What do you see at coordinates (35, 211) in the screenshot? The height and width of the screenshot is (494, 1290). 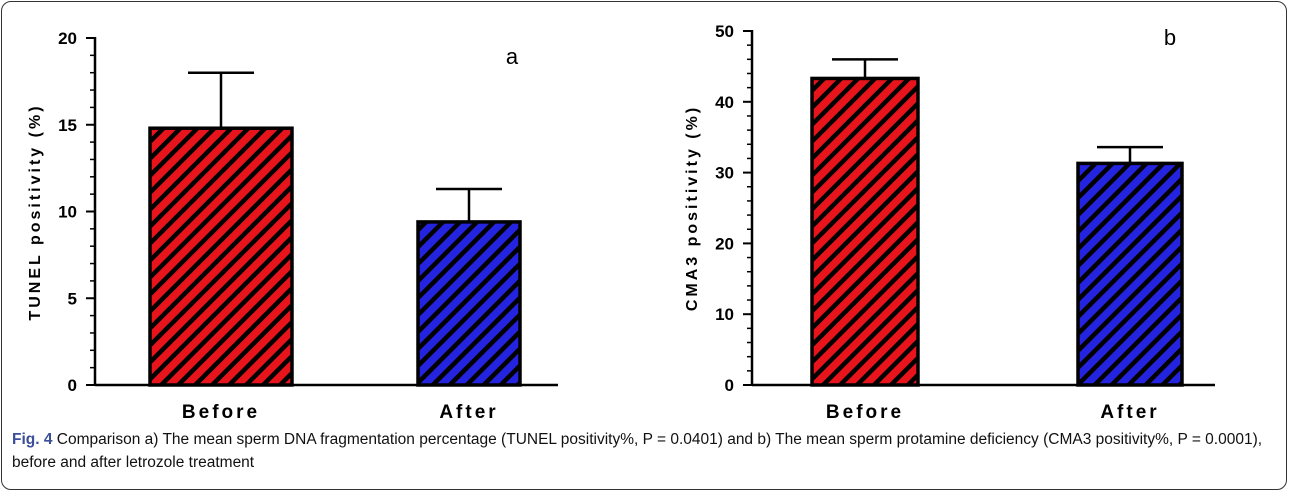 I see `y-axis-label: TUNEL positivity (%)` at bounding box center [35, 211].